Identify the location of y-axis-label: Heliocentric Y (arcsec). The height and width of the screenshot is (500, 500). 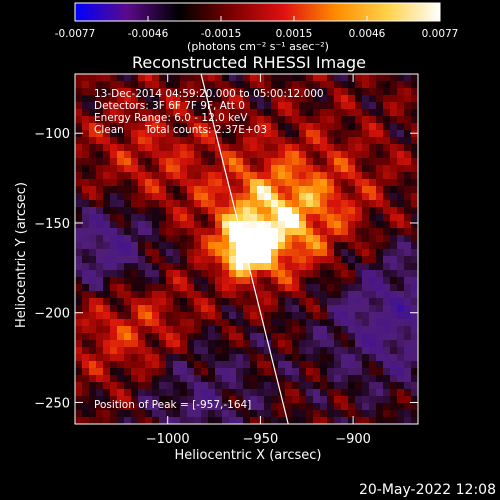
(21, 255).